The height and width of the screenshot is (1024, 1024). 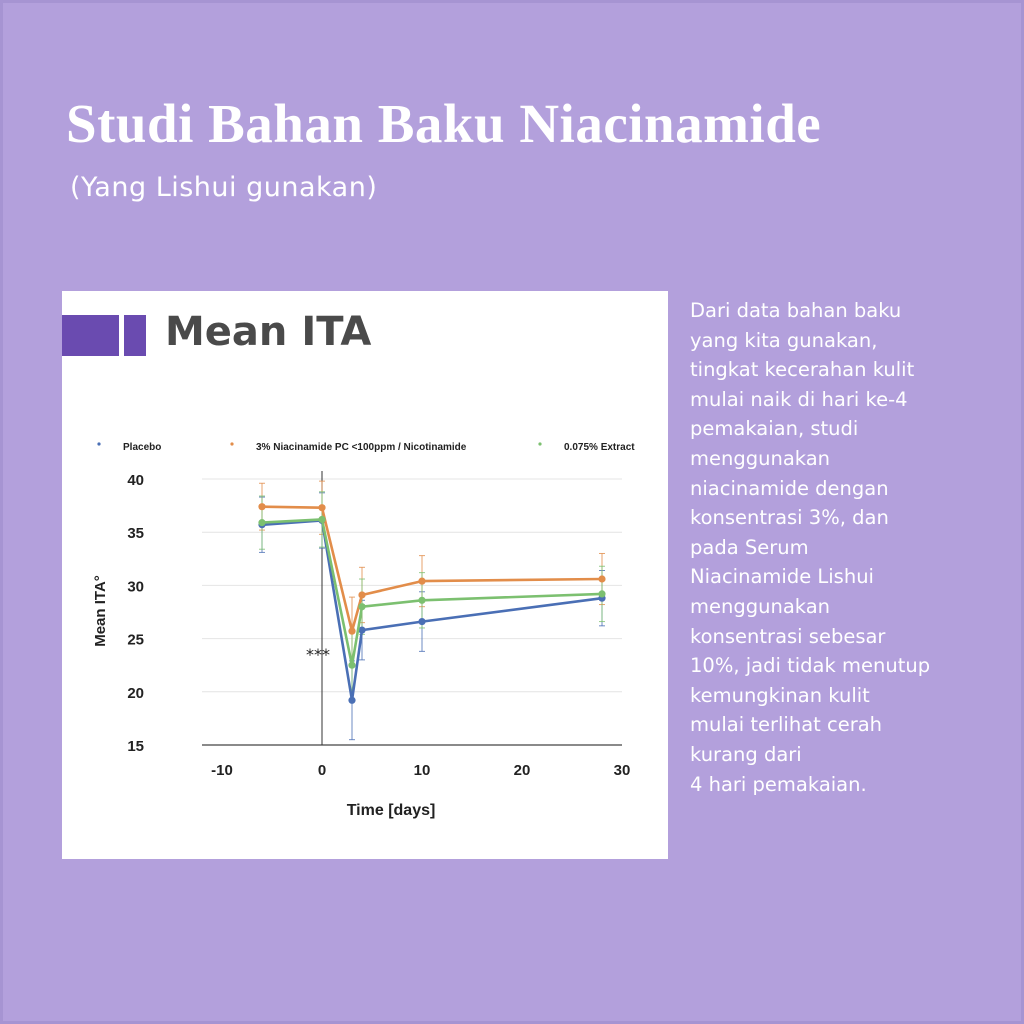 I want to click on chart-title: Mean ITA, so click(x=268, y=332).